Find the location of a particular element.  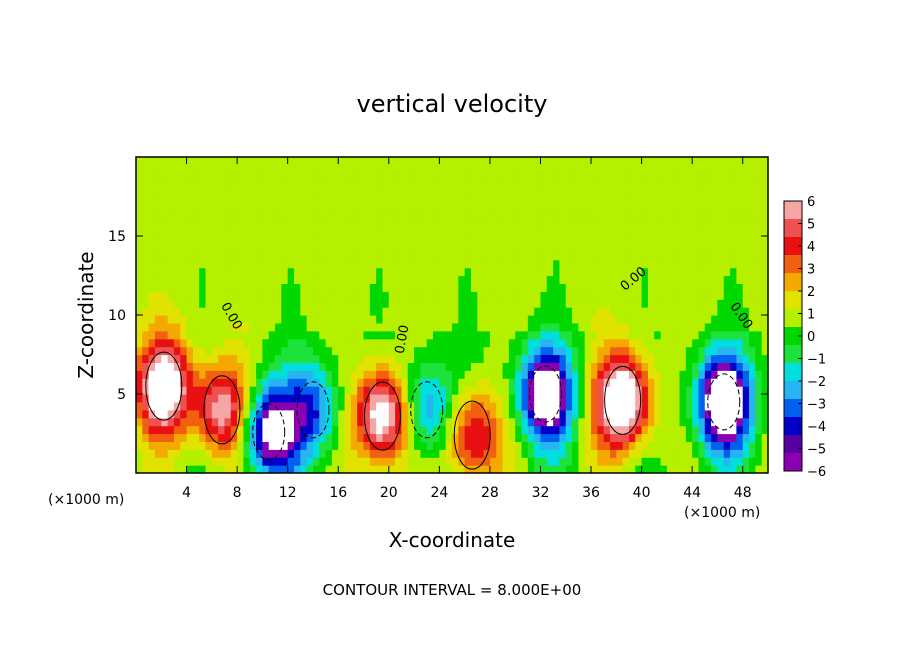

downdraft-contour is located at coordinates (427, 410).